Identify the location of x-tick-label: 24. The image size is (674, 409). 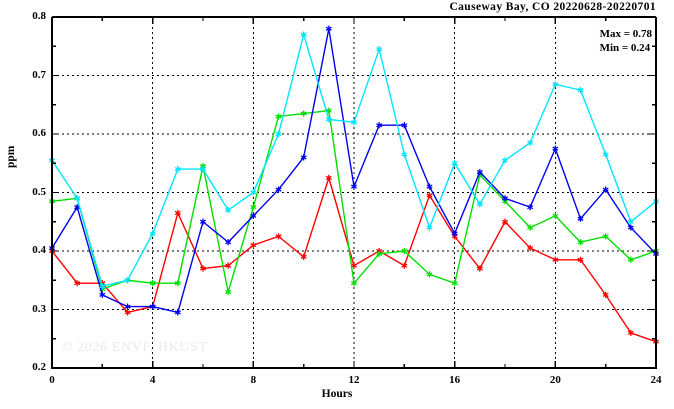
(656, 380).